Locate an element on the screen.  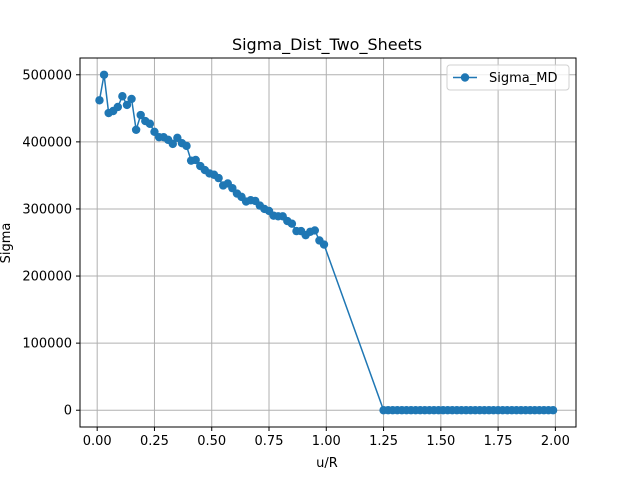
legend-marker is located at coordinates (465, 77).